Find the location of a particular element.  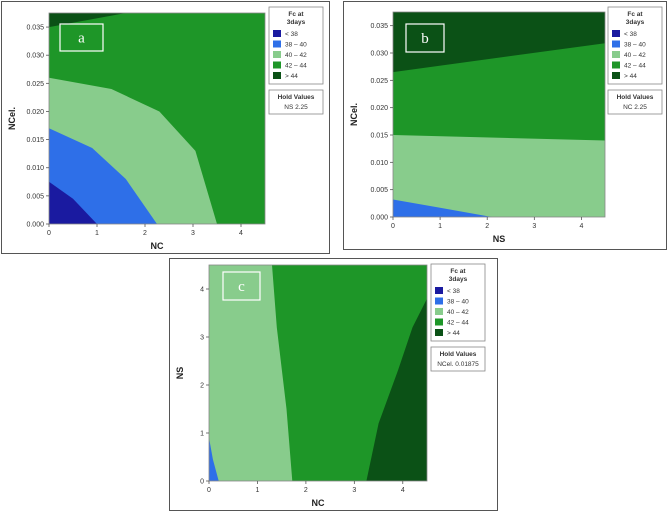

y-axis-label: NS is located at coordinates (180, 373).